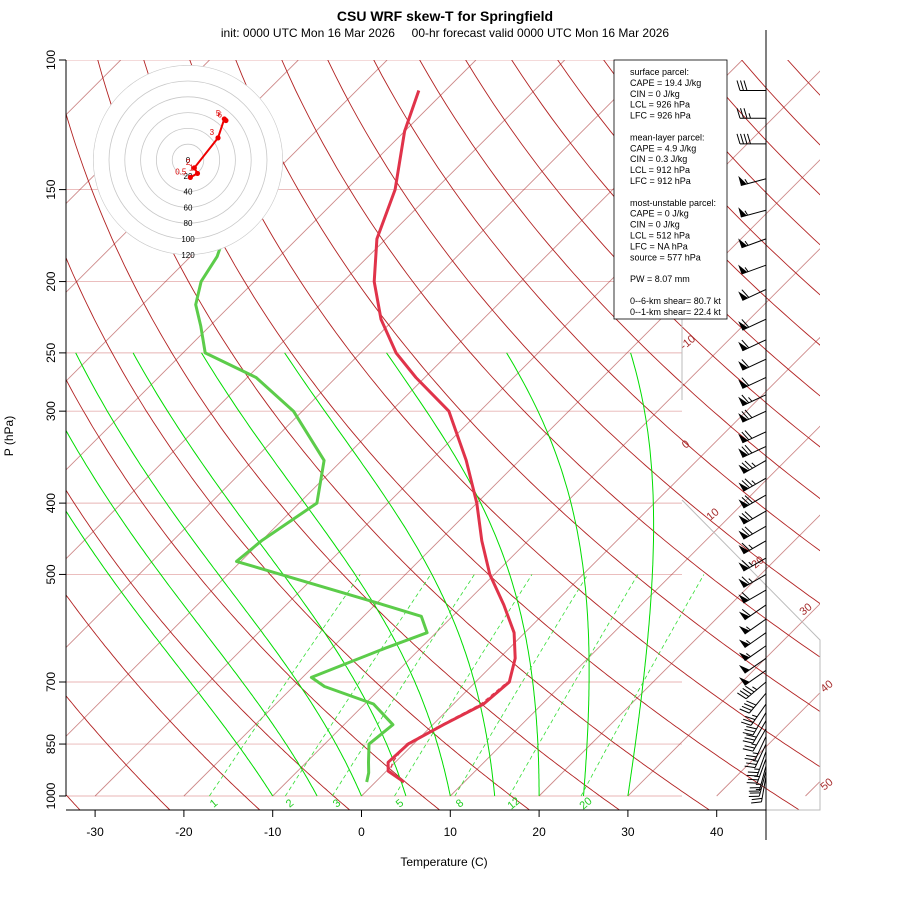 Image resolution: width=900 pixels, height=900 pixels. I want to click on isotherm-line, so click(679, 655).